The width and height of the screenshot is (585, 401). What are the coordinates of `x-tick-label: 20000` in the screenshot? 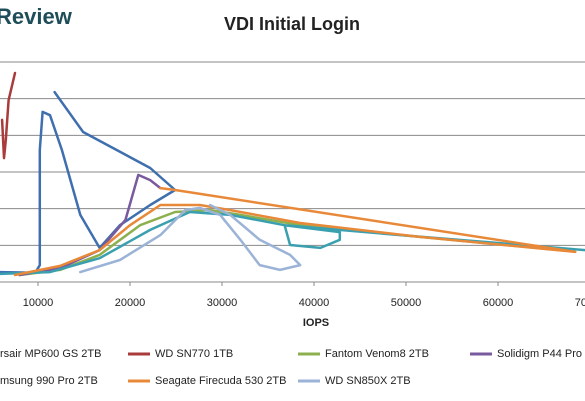 It's located at (130, 303).